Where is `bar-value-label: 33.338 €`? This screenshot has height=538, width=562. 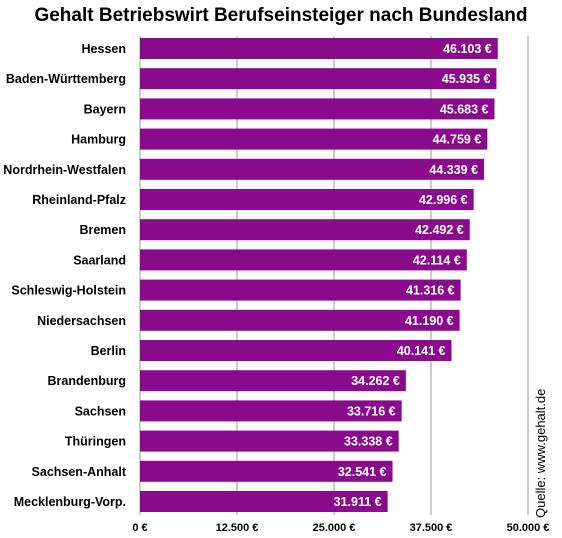
bar-value-label: 33.338 € is located at coordinates (368, 442).